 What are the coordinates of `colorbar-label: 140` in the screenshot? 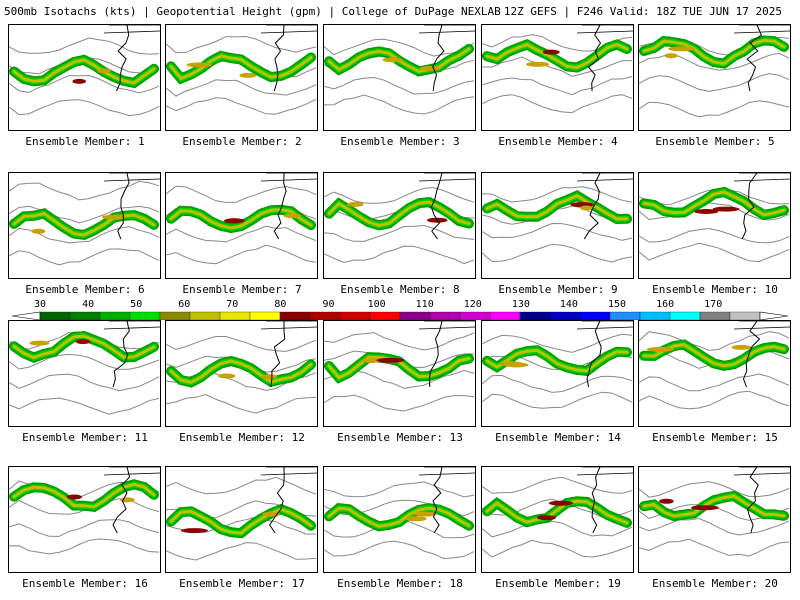 It's located at (569, 304).